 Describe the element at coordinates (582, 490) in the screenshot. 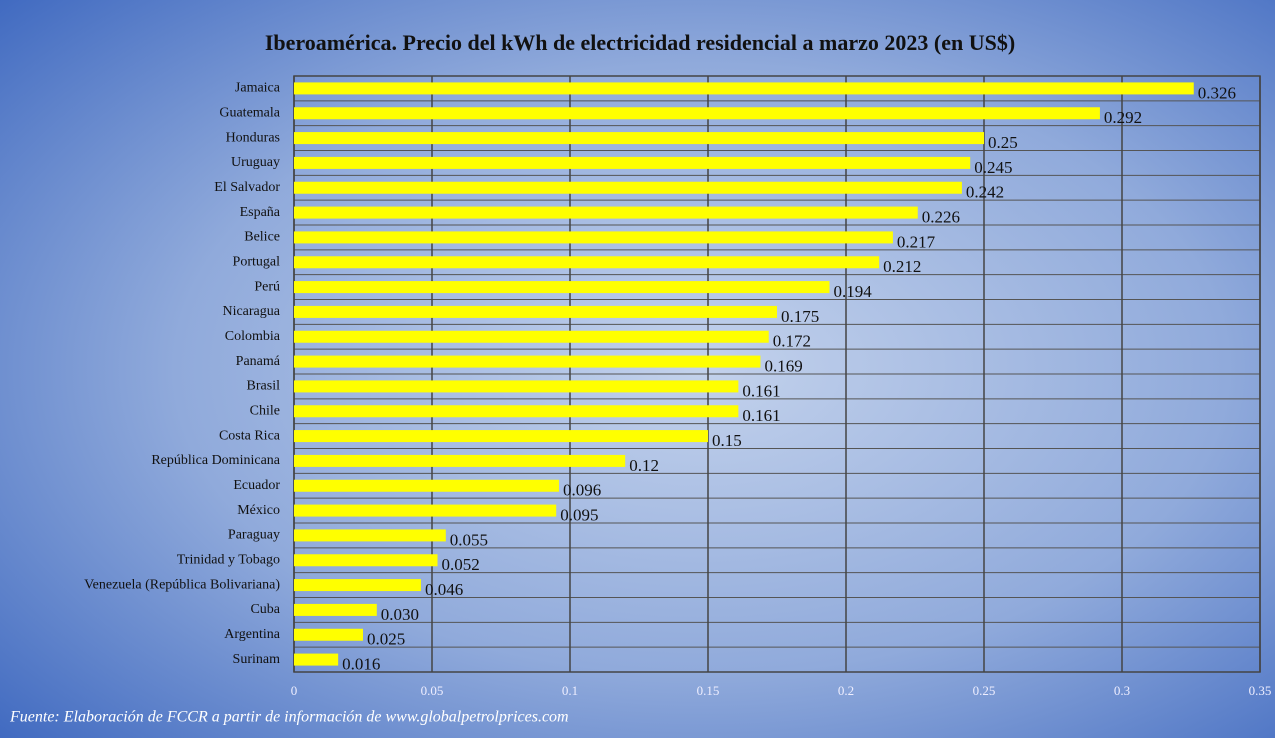

I see `value-label: 0.096` at that location.